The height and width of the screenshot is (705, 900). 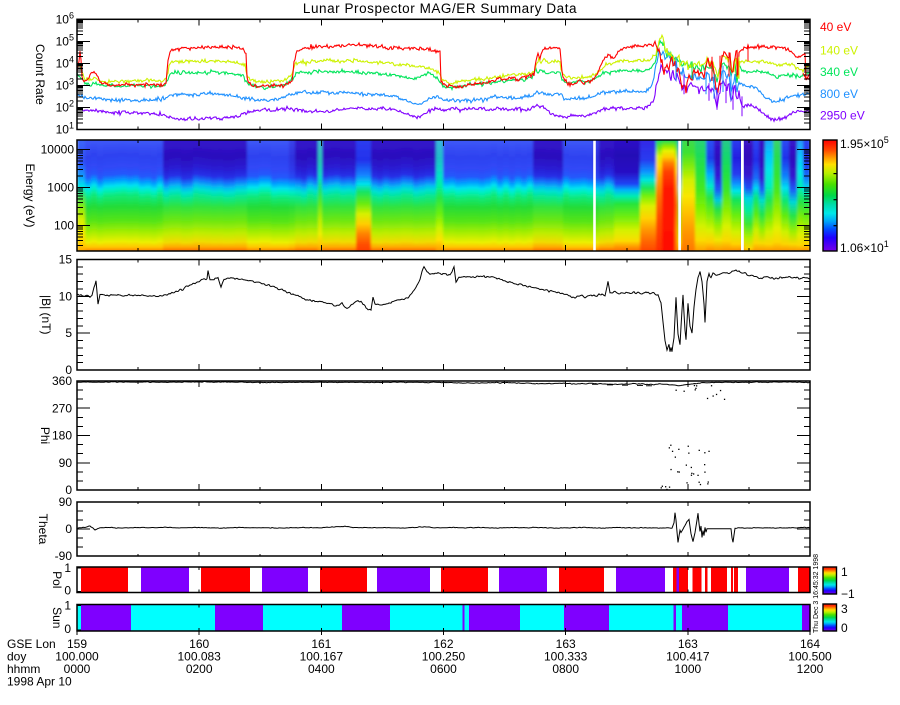 What do you see at coordinates (440, 8) in the screenshot?
I see `svg-text:Lunar Prospector MAG/ER Summar: Lunar Prospector MAG/ER Summary Data` at bounding box center [440, 8].